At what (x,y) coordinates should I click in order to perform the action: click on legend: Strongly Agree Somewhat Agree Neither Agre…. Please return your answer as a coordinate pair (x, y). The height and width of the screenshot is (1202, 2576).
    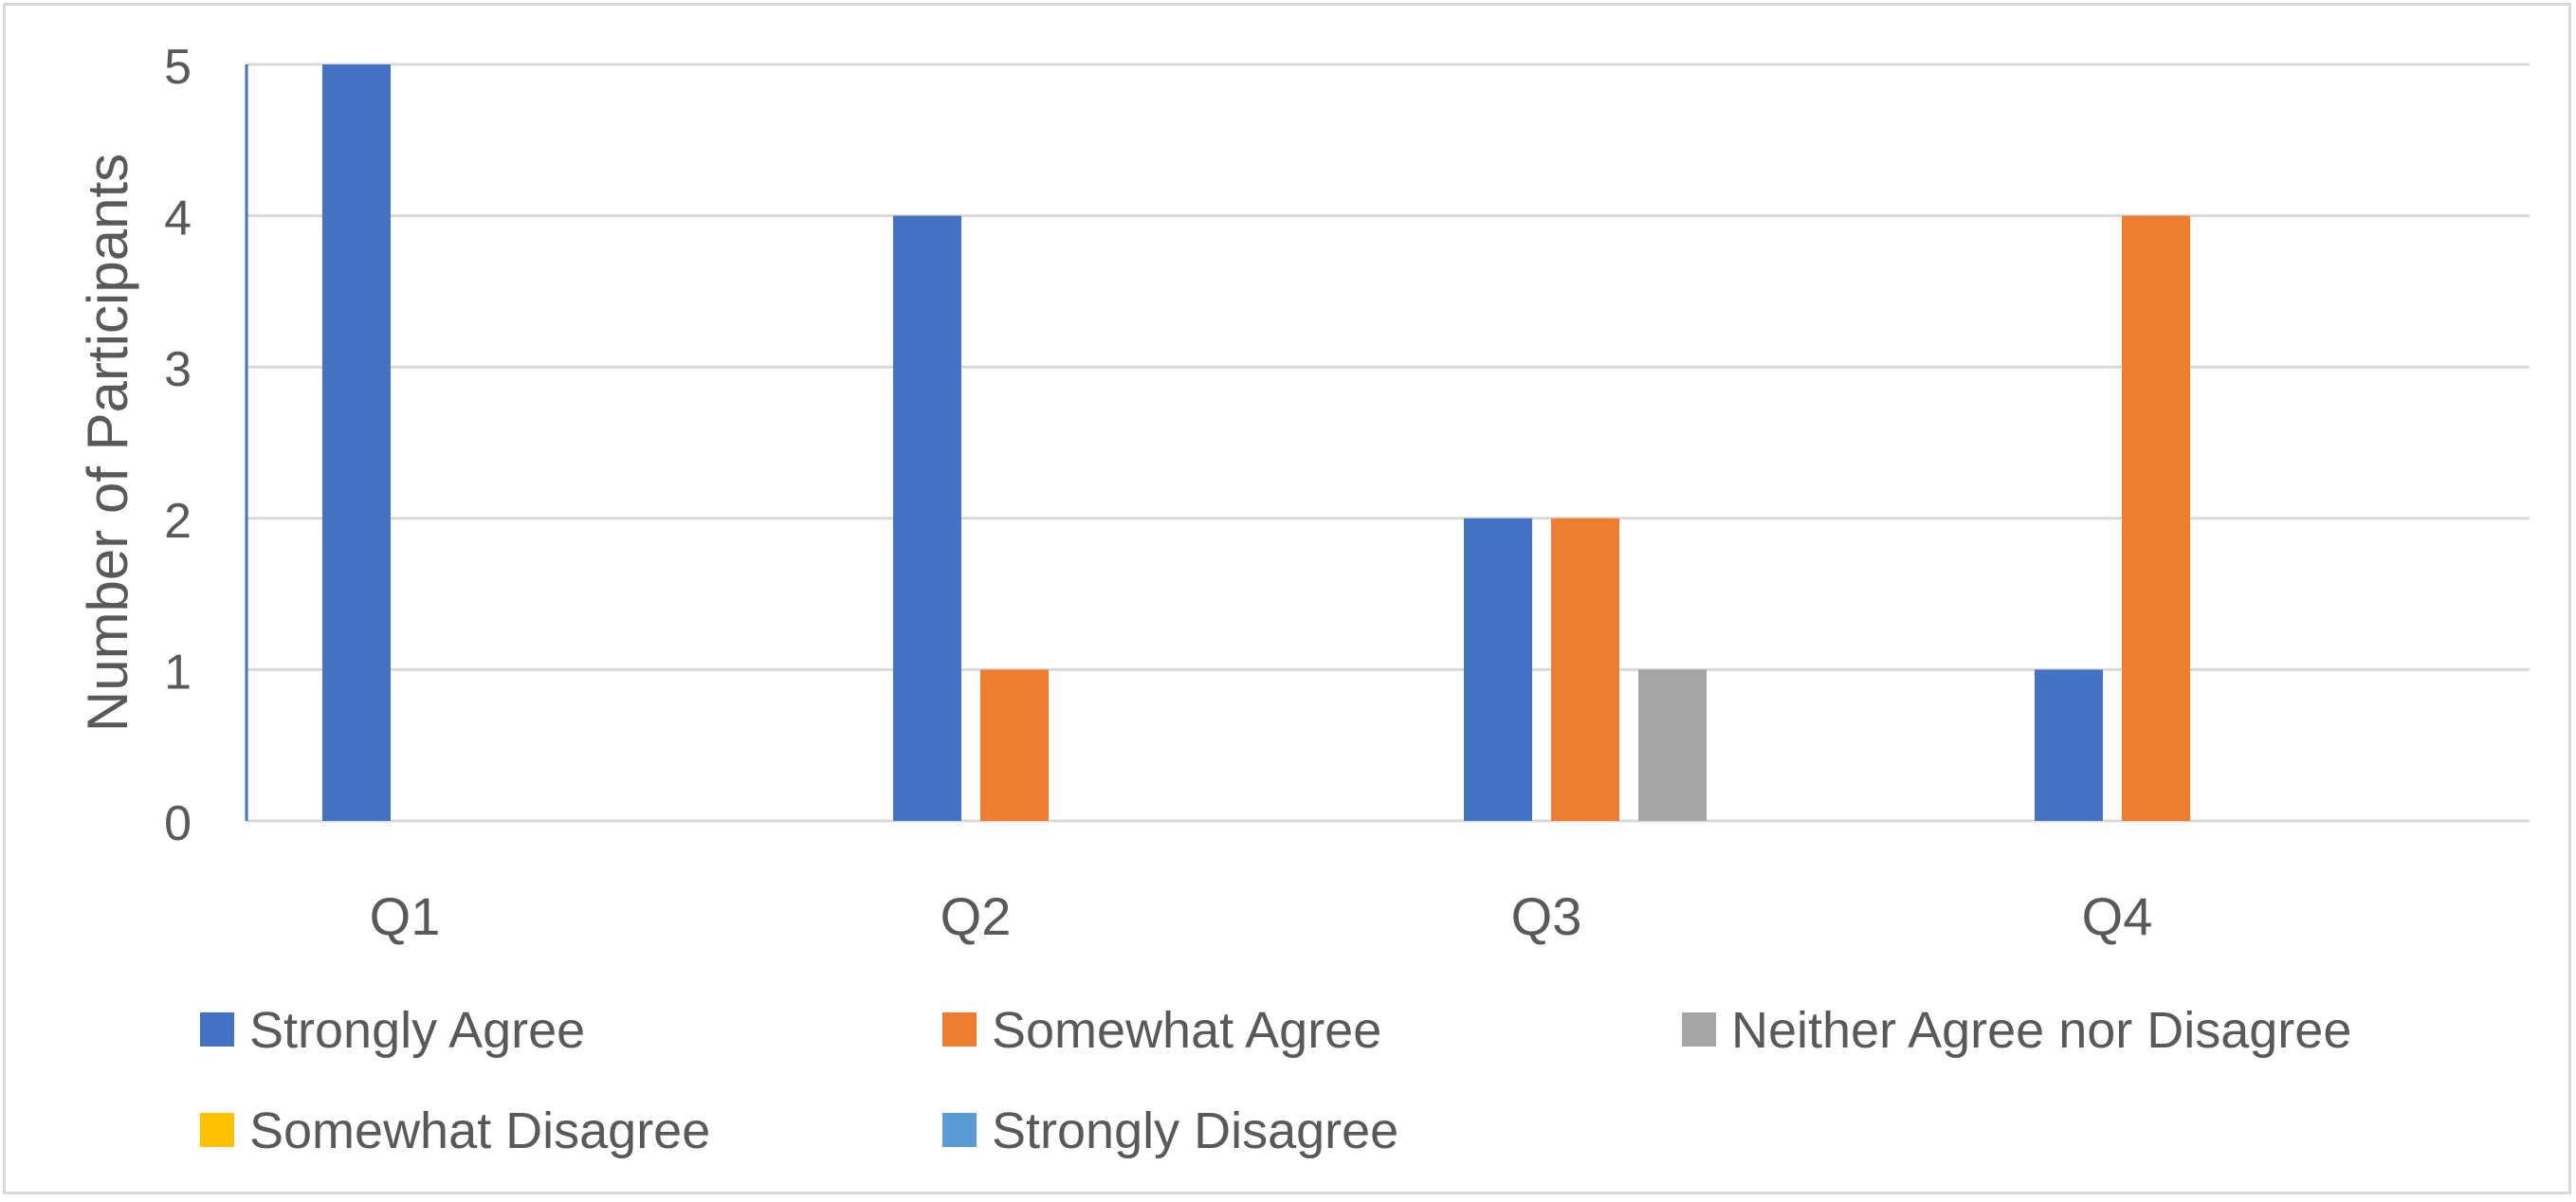
    Looking at the image, I should click on (1275, 1080).